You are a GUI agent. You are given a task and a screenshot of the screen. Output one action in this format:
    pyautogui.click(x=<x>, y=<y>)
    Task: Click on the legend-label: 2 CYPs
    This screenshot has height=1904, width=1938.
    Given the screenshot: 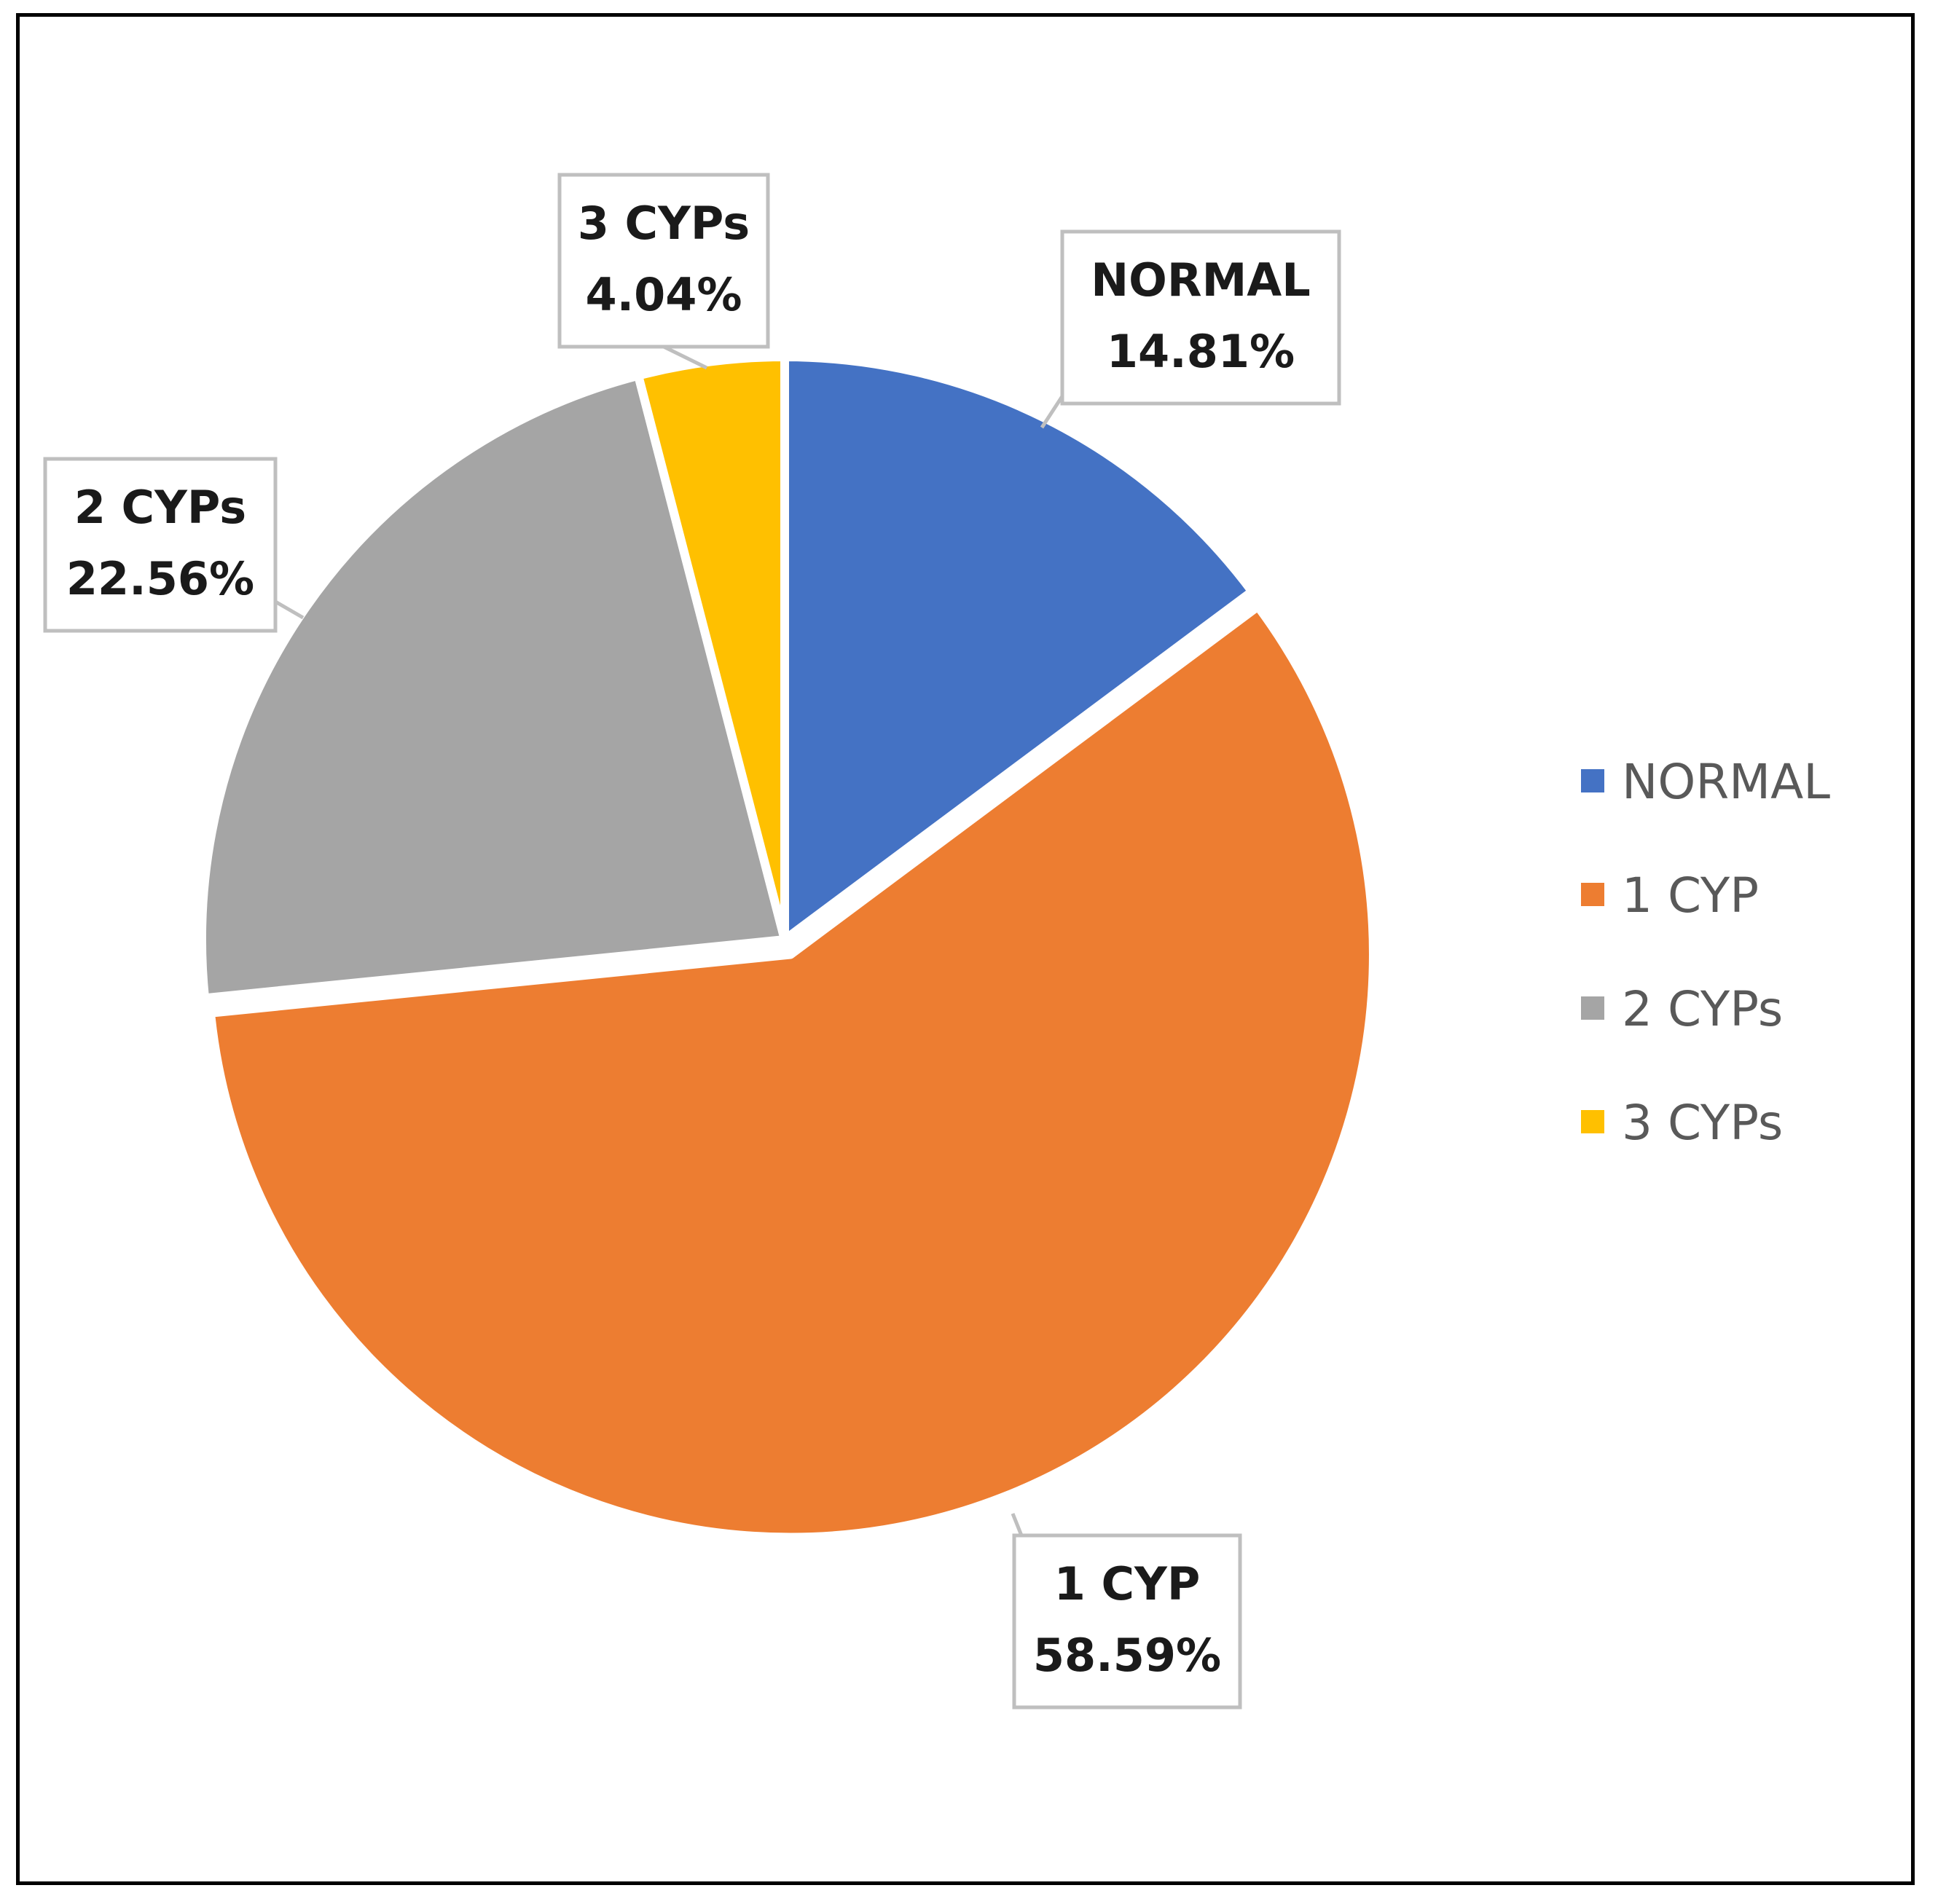 What is the action you would take?
    pyautogui.click(x=1702, y=1009)
    